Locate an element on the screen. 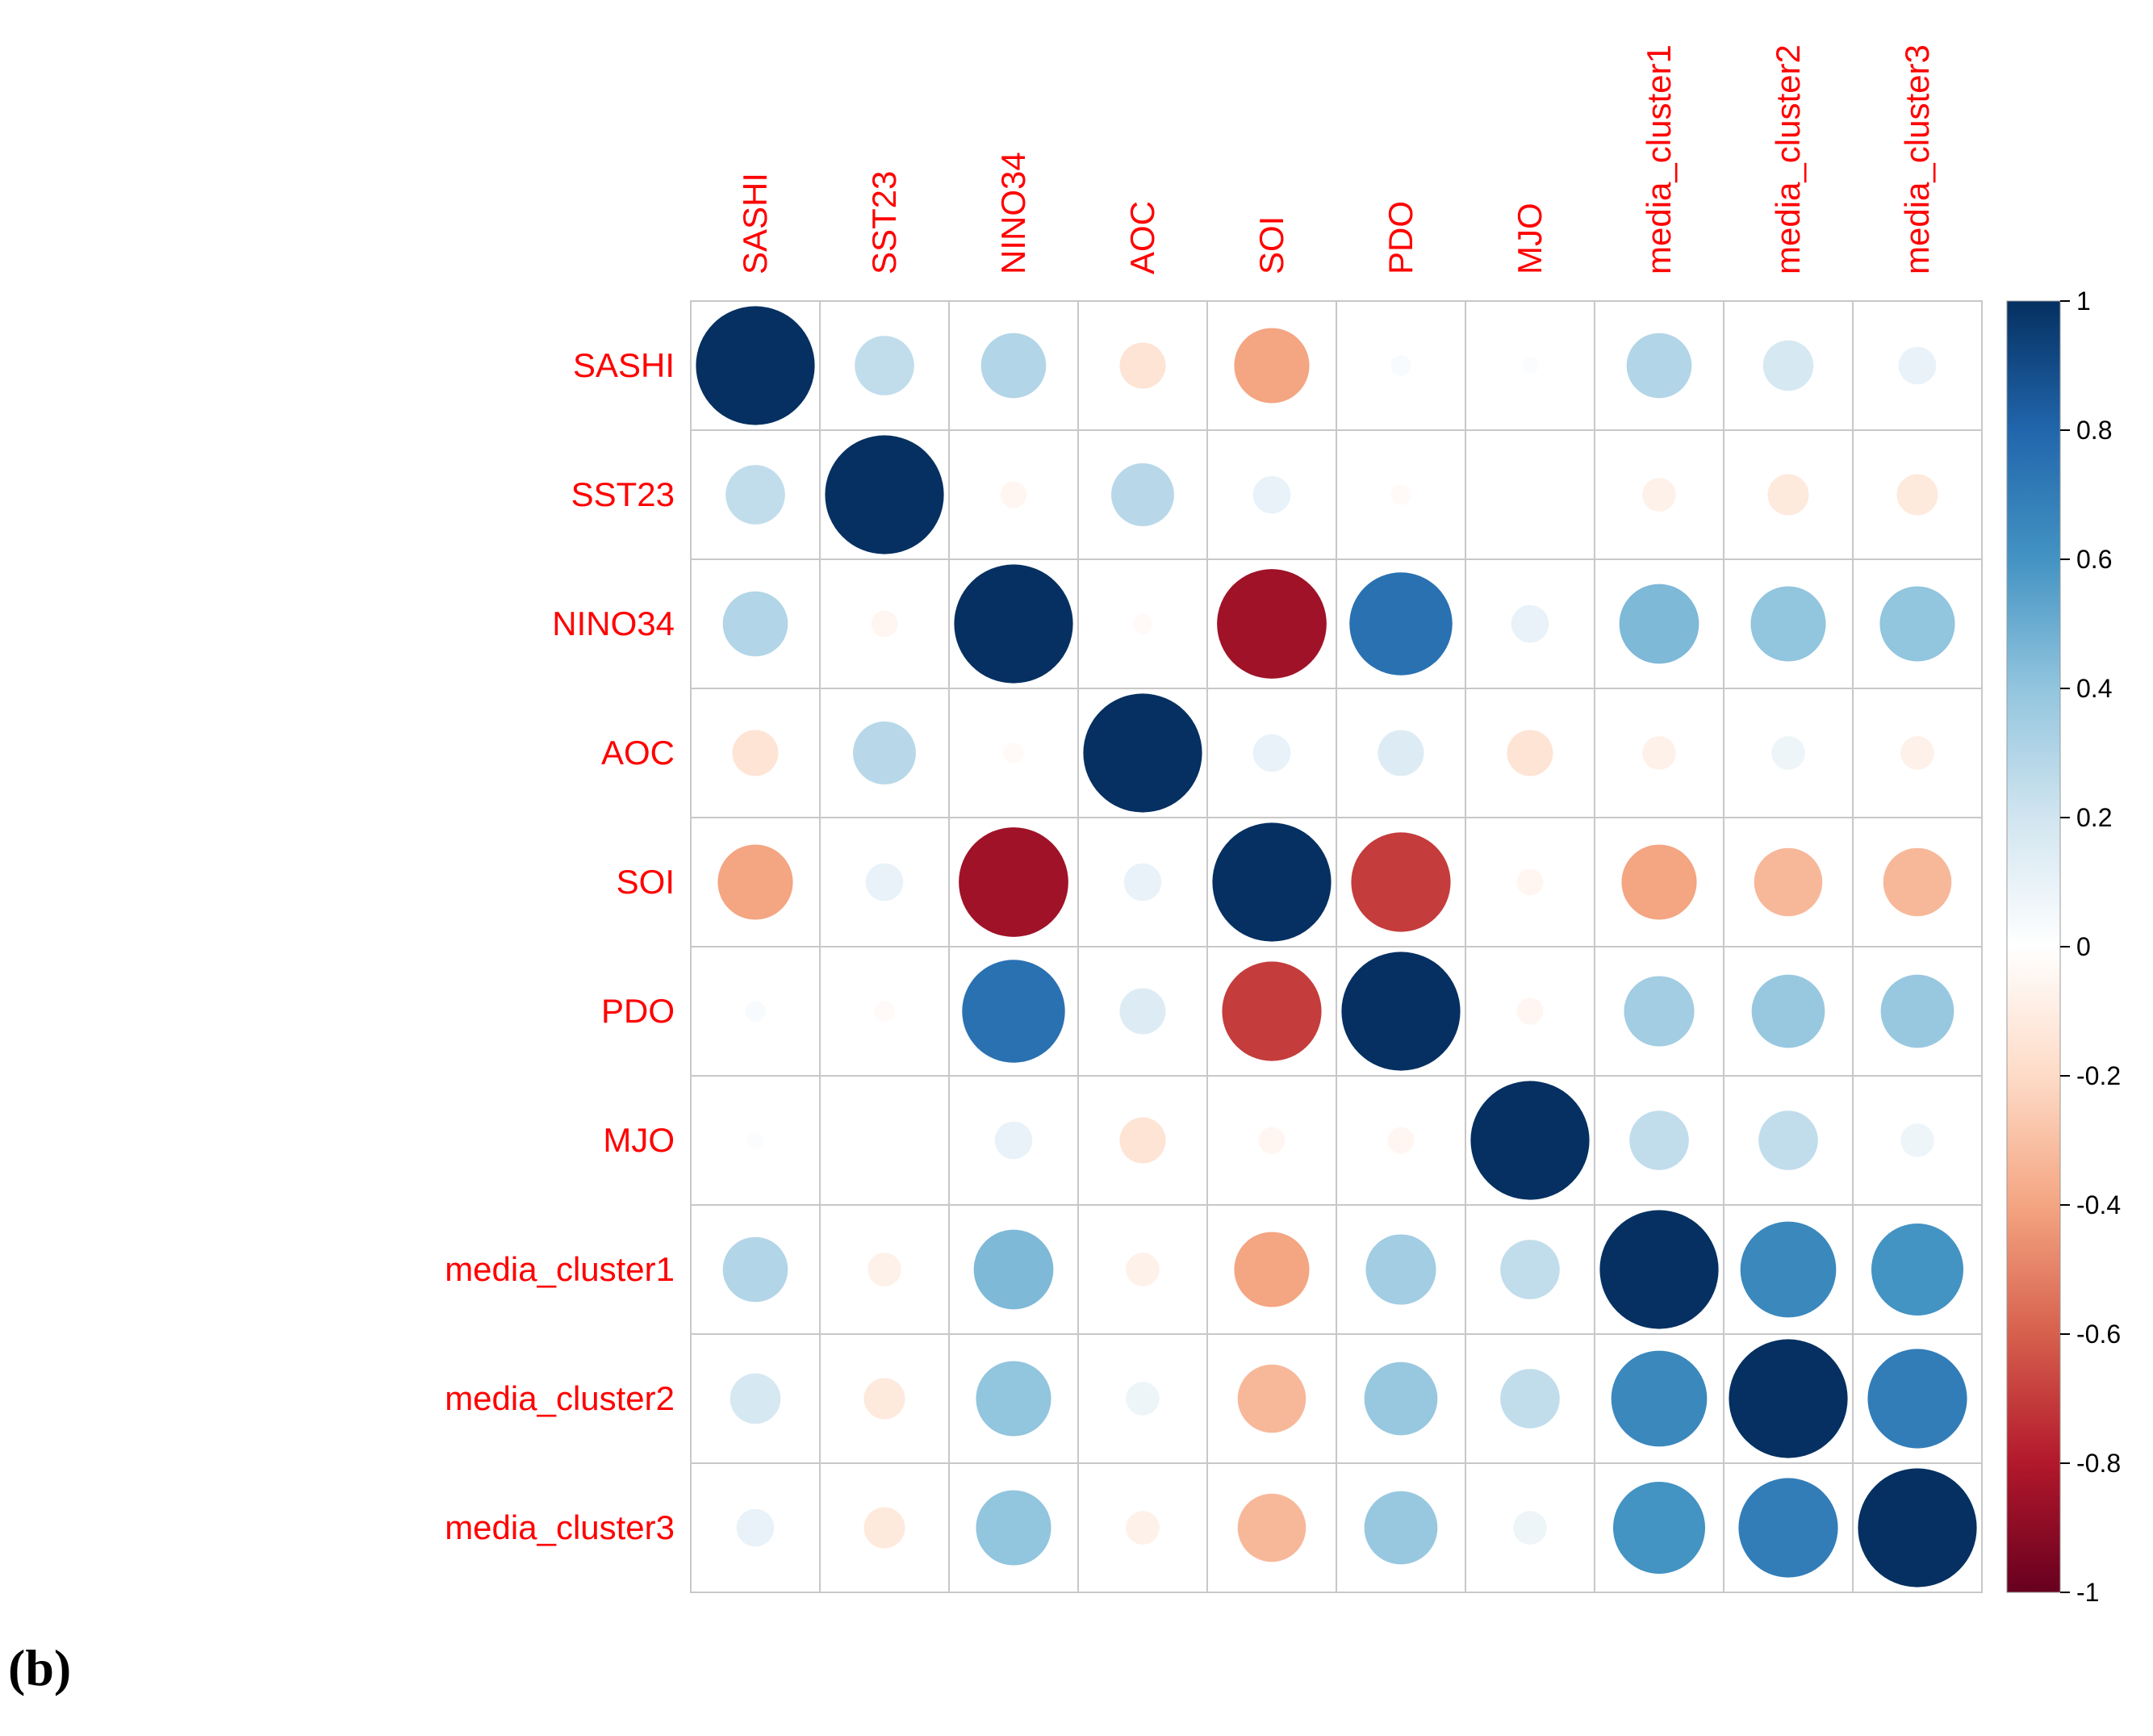 The height and width of the screenshot is (1736, 2153). column-label-MJO: MJO is located at coordinates (1530, 239).